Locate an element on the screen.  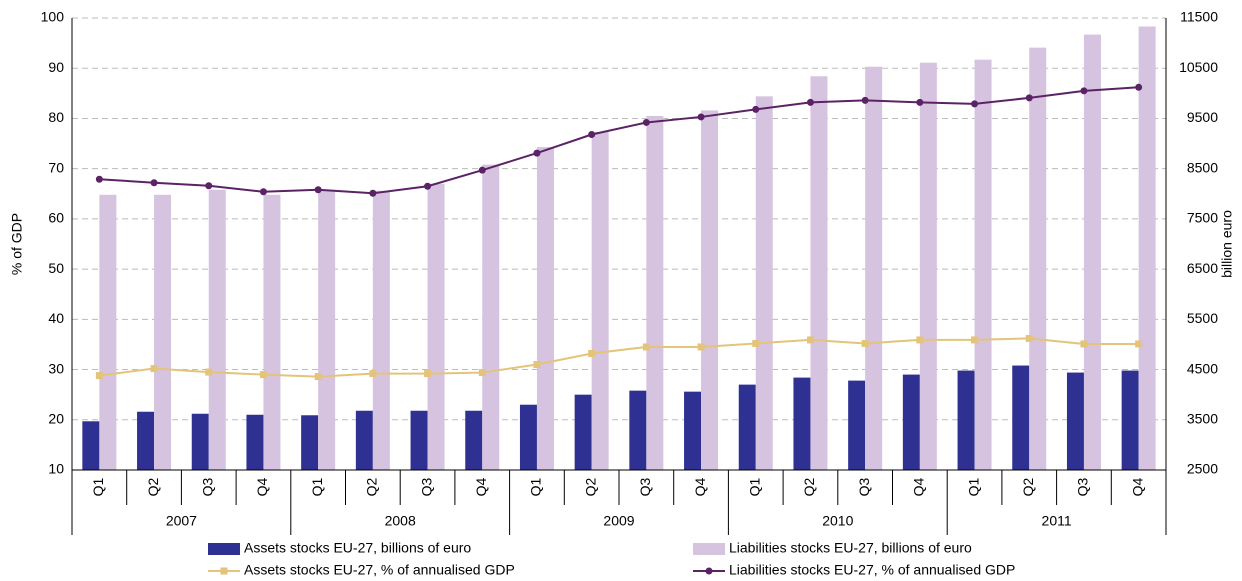
line is located at coordinates (619, 357).